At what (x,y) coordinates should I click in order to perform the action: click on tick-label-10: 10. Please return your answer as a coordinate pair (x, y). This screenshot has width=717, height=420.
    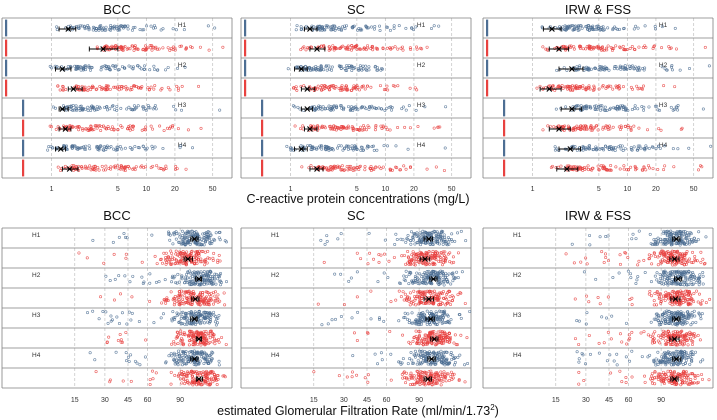
    Looking at the image, I should click on (385, 189).